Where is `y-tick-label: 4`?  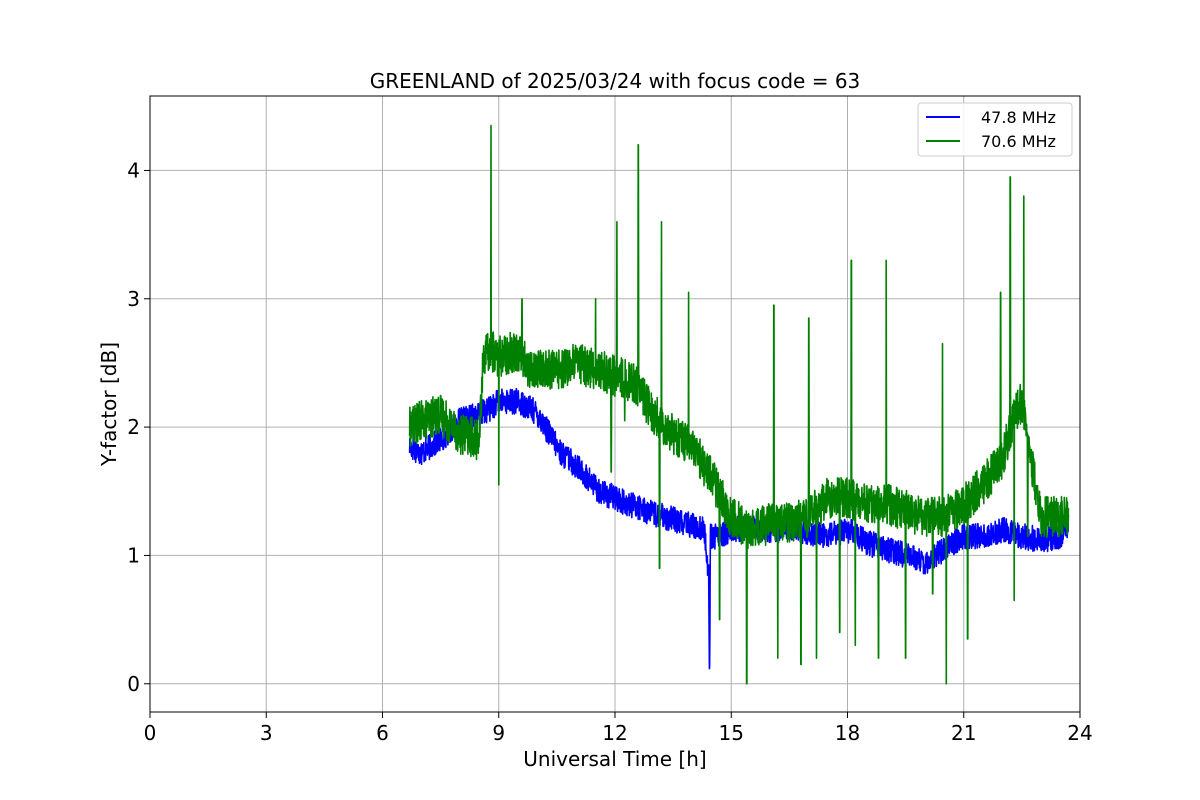 y-tick-label: 4 is located at coordinates (133, 170).